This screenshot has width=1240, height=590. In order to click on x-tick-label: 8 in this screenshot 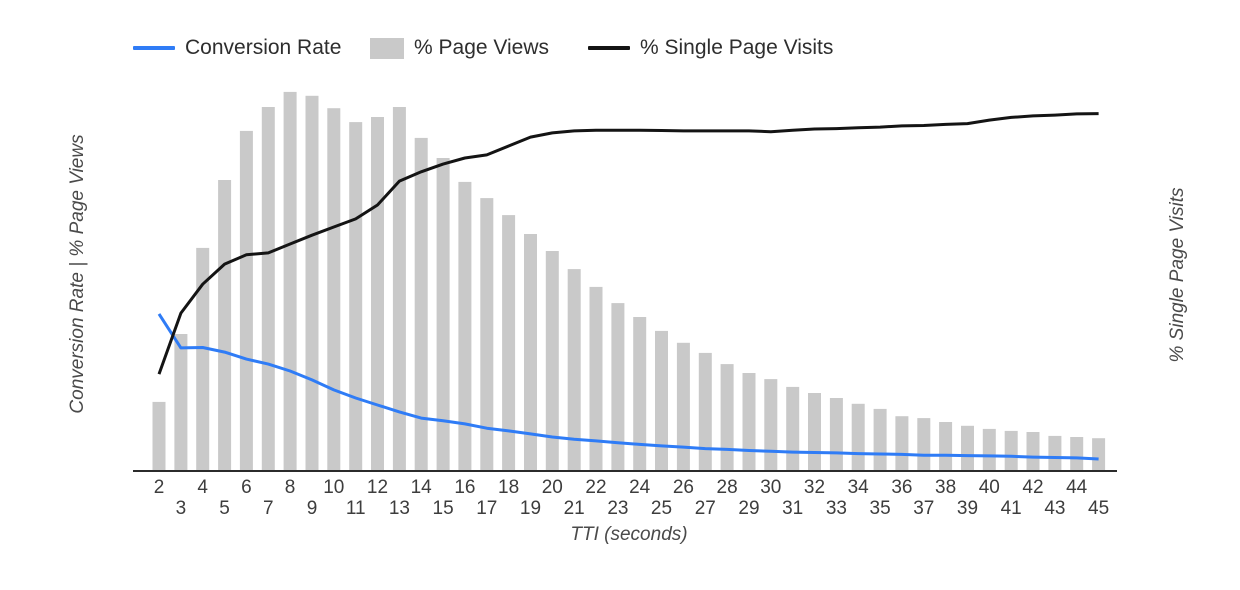, I will do `click(290, 487)`.